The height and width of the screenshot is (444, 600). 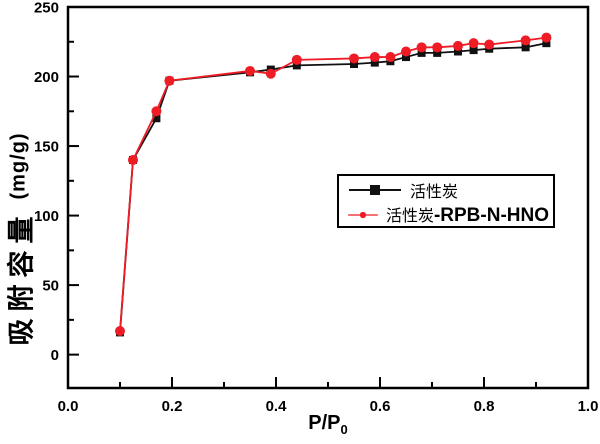 What do you see at coordinates (46, 147) in the screenshot?
I see `y-tick-label: 150` at bounding box center [46, 147].